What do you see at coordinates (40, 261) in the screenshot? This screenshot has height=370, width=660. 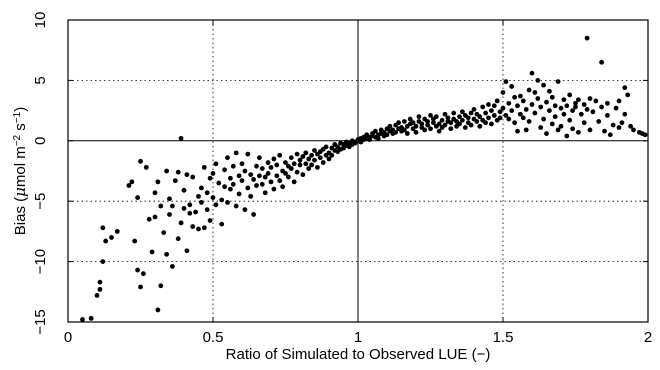 I see `y-tick-label-1: −10` at bounding box center [40, 261].